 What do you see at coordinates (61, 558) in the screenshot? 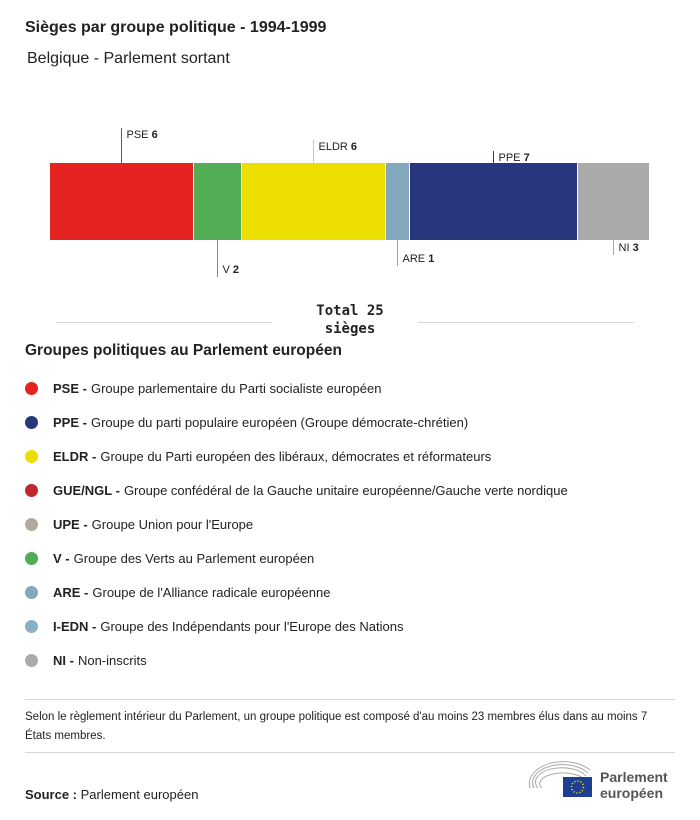
I see `legend-abbr: V -` at bounding box center [61, 558].